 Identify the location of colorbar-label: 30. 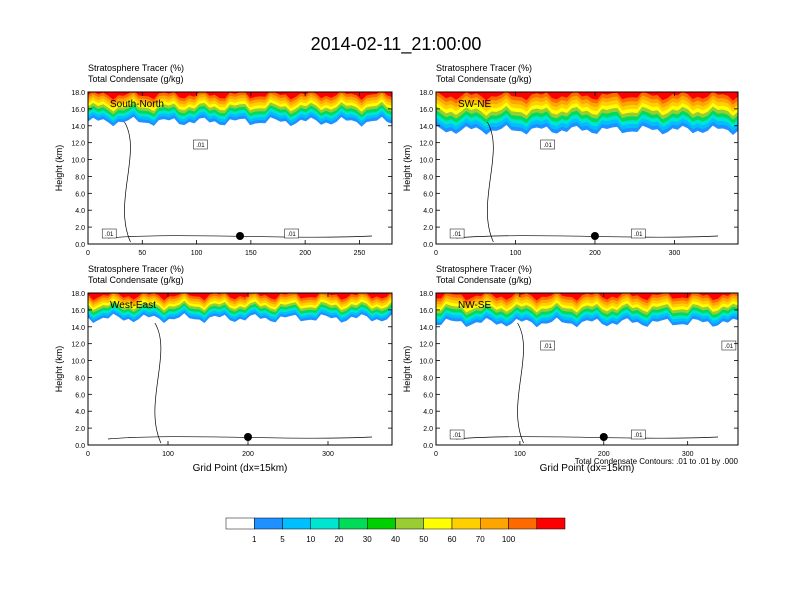
(367, 539).